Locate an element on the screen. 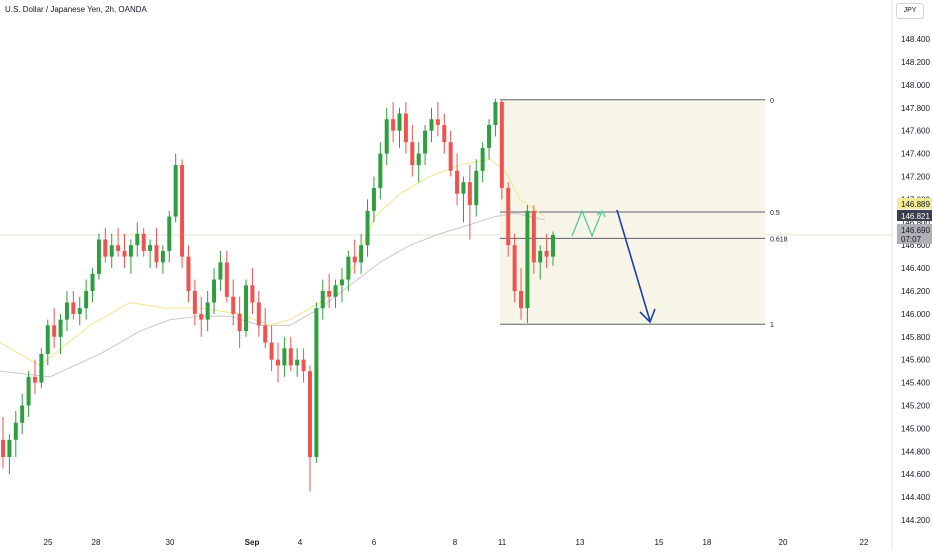  fibonacci-retracement: 0 0.5 0.618 1 is located at coordinates (644, 213).